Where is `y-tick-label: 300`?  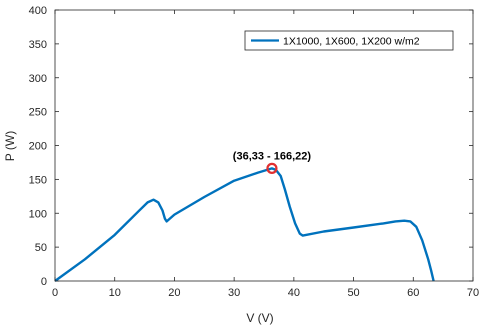
y-tick-label: 300 is located at coordinates (38, 79).